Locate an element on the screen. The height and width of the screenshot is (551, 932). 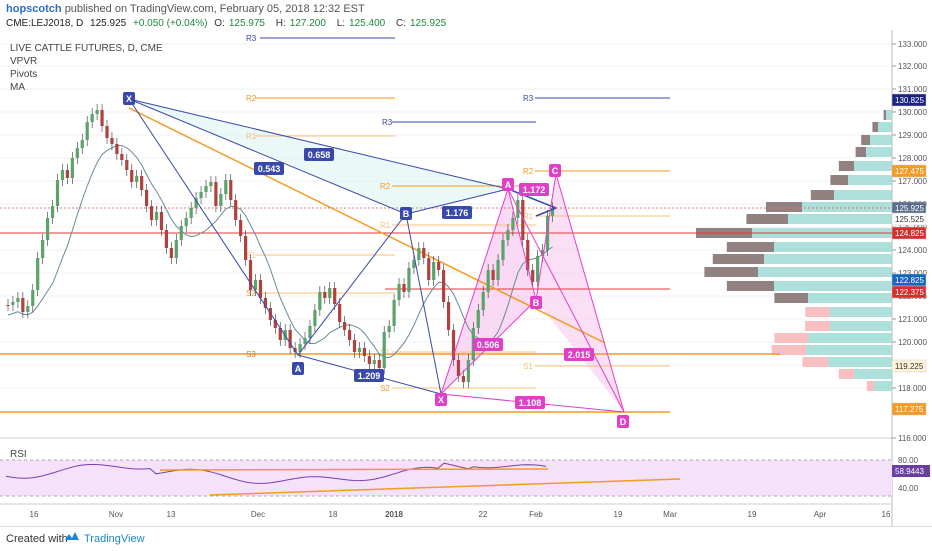
tradingview-brand: TradingView is located at coordinates (114, 539).